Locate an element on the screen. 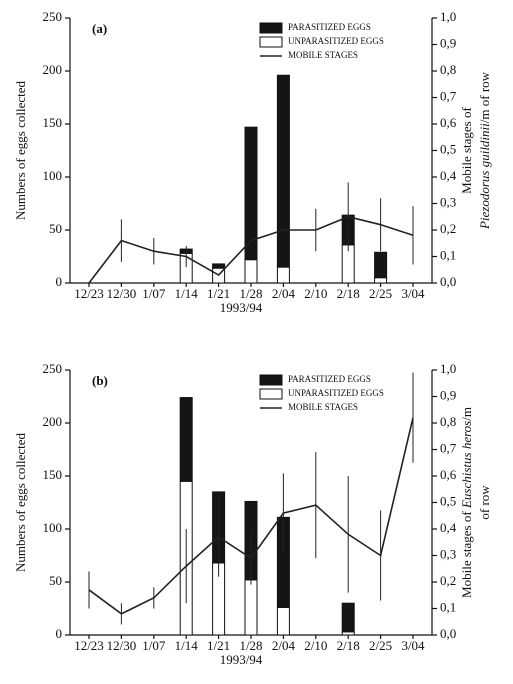 Image resolution: width=513 pixels, height=684 pixels. y2-axis-label: Mobile stages of Euschistus heros/m is located at coordinates (466, 502).